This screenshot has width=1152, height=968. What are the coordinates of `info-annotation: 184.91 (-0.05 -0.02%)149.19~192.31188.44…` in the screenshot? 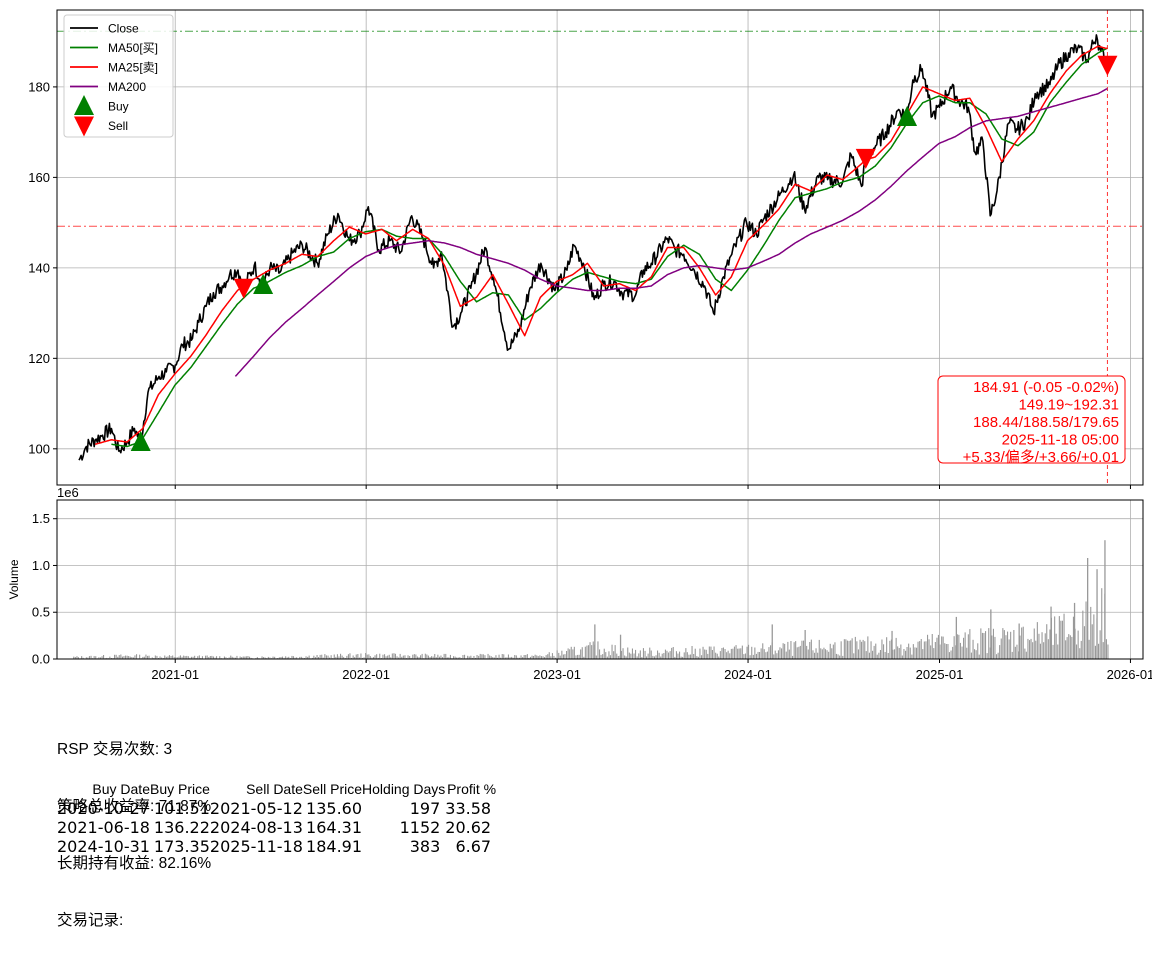 It's located at (1031, 420).